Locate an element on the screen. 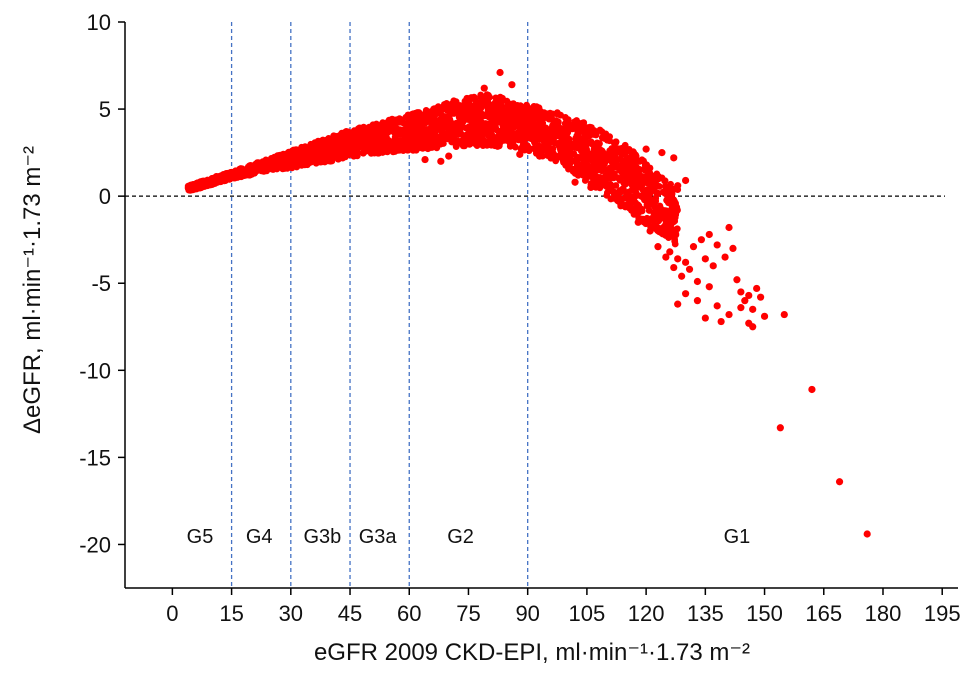 The width and height of the screenshot is (966, 675). y-axis-title: ΔeGFR, ml·min⁻¹·1.73 m⁻² is located at coordinates (32, 290).